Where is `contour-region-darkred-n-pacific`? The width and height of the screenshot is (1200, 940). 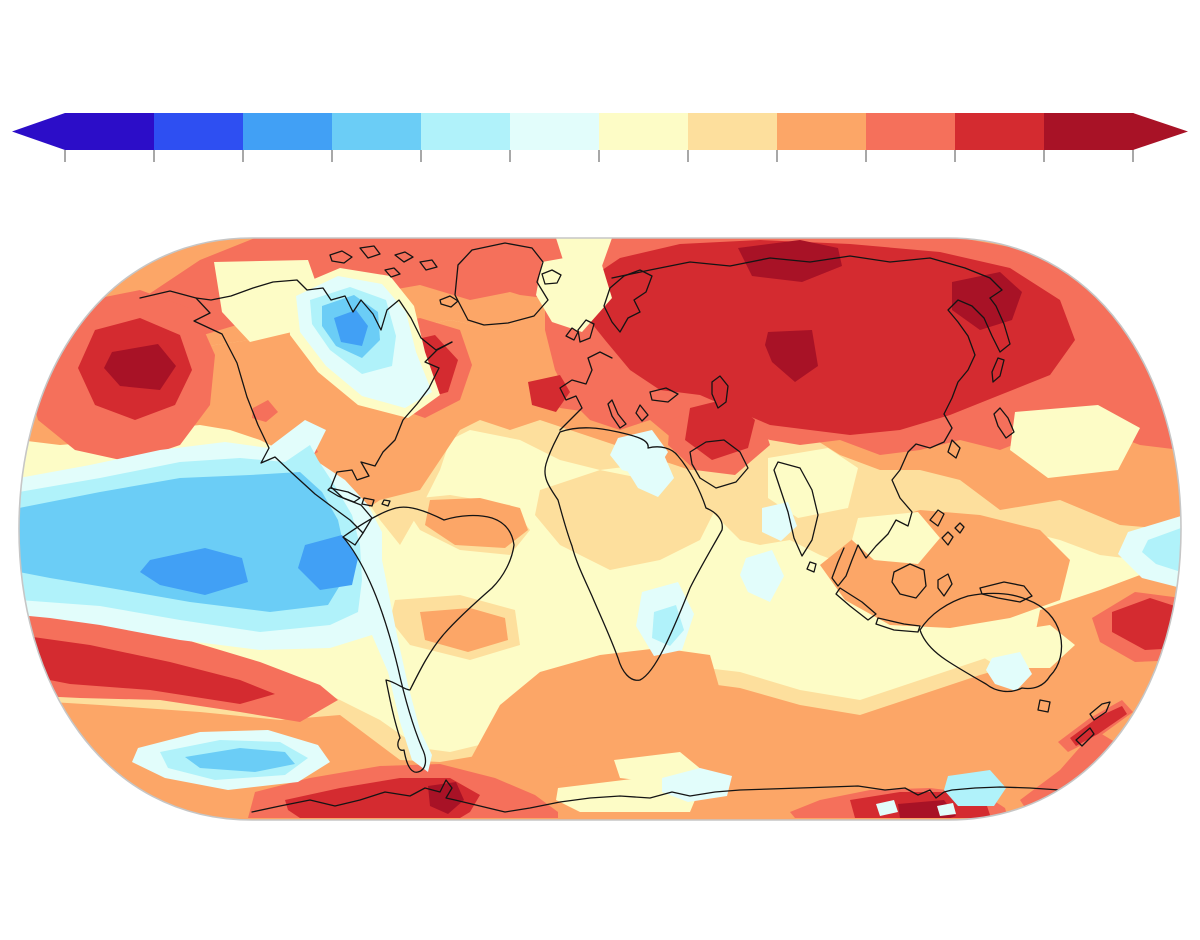
contour-region-darkred-n-pacific is located at coordinates (140, 367).